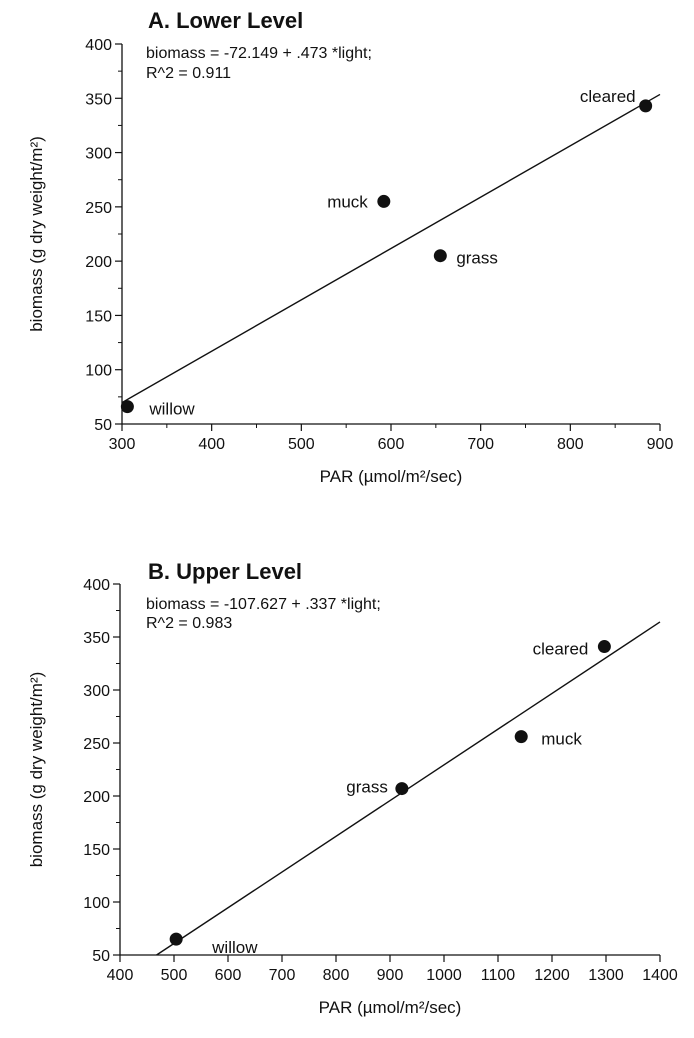 Image resolution: width=694 pixels, height=1038 pixels. What do you see at coordinates (188, 73) in the screenshot?
I see `r-squared-label: R^2 = 0.911` at bounding box center [188, 73].